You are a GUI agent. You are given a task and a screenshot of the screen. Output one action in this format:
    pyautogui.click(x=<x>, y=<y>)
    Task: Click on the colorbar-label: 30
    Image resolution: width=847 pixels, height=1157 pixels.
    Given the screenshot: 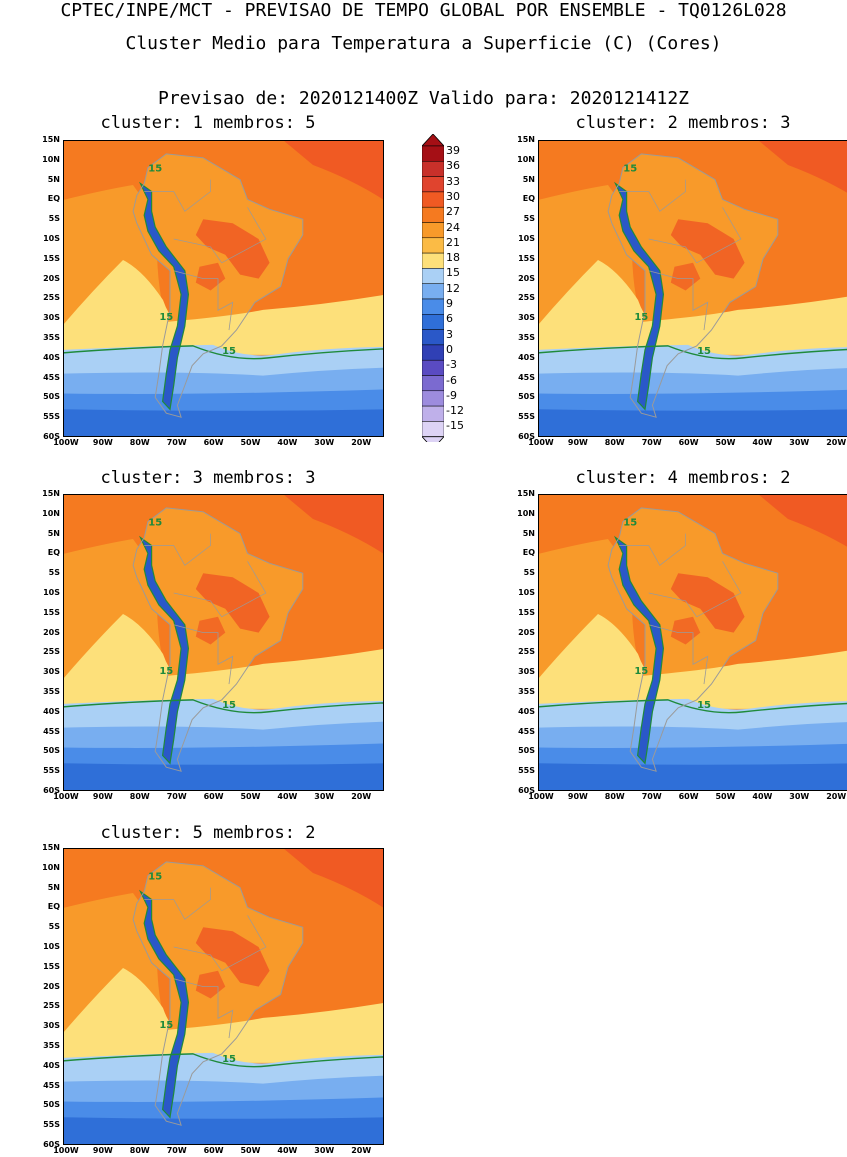 What is the action you would take?
    pyautogui.click(x=453, y=196)
    